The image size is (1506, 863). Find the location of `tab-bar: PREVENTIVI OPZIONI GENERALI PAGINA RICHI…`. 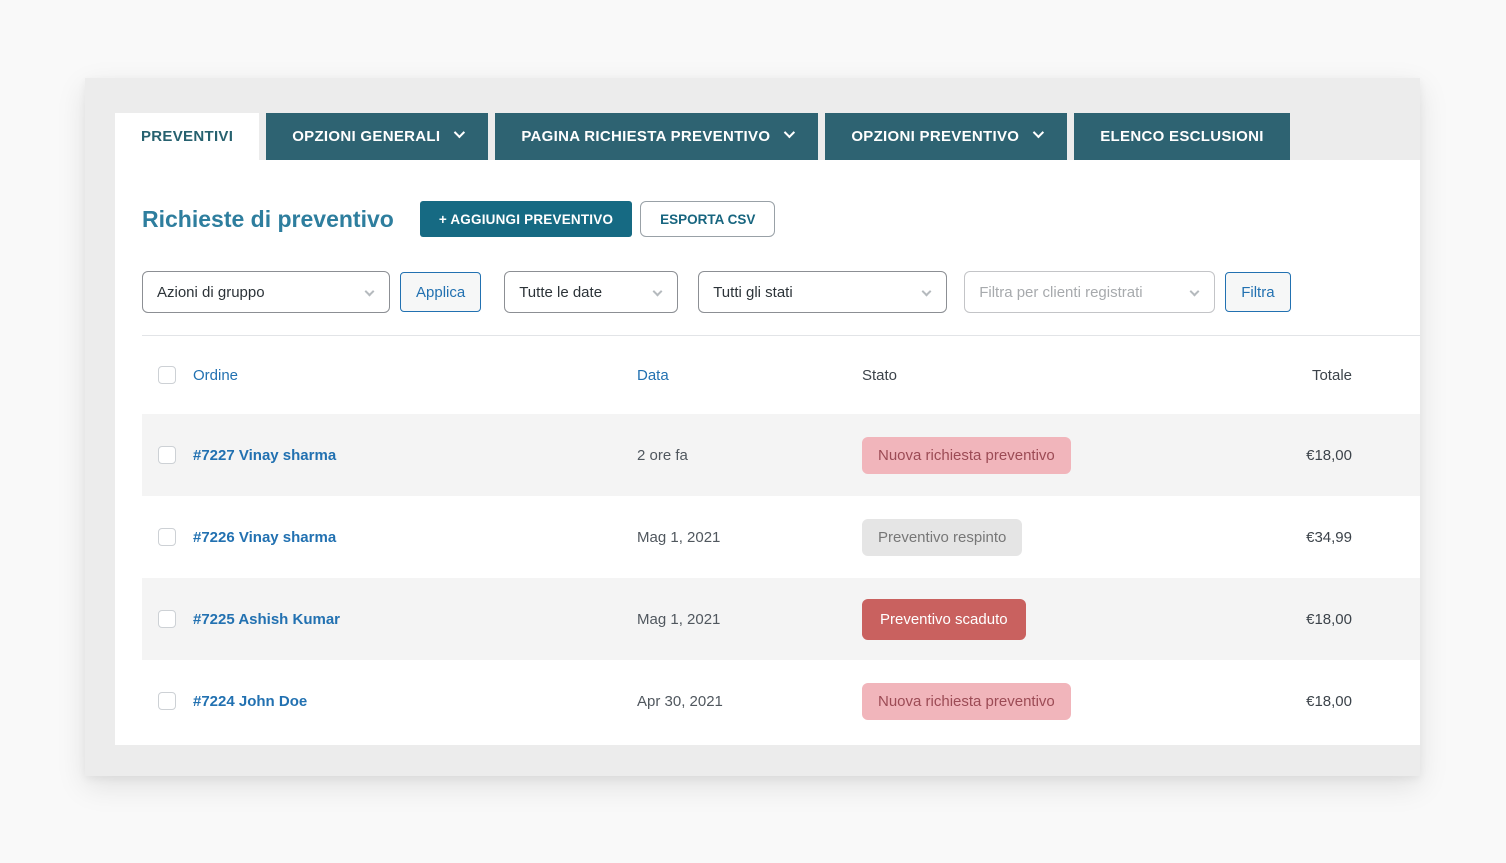

tab-bar: PREVENTIVI OPZIONI GENERALI PAGINA RICHI… is located at coordinates (767, 136).